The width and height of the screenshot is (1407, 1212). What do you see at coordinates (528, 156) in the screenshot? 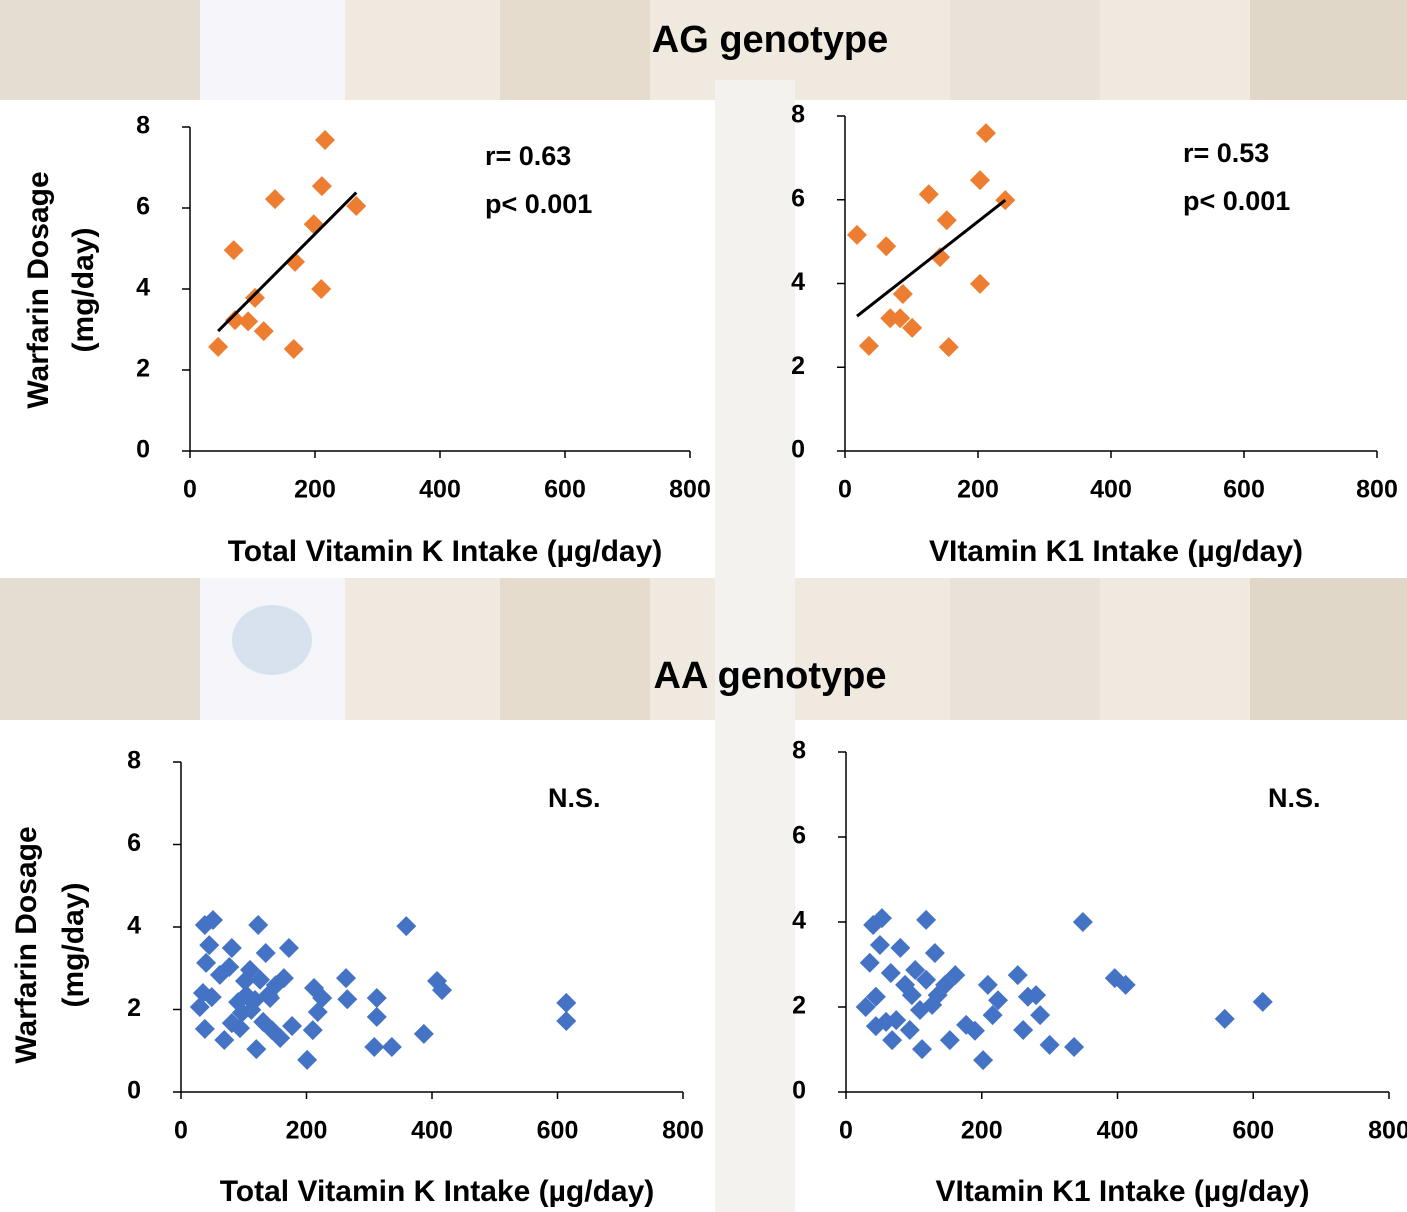
I see `annotation: r= 0.63` at bounding box center [528, 156].